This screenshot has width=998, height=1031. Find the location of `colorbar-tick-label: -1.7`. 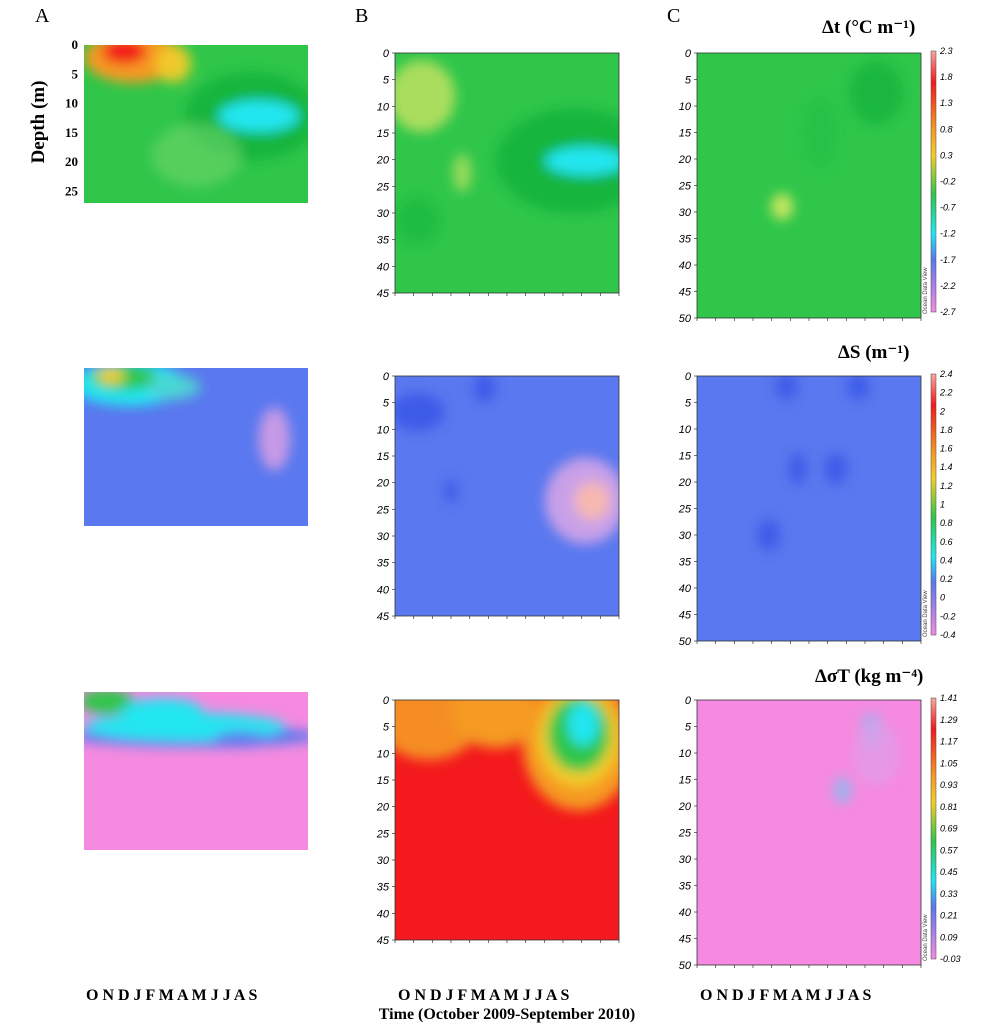

colorbar-tick-label: -1.7 is located at coordinates (948, 260).